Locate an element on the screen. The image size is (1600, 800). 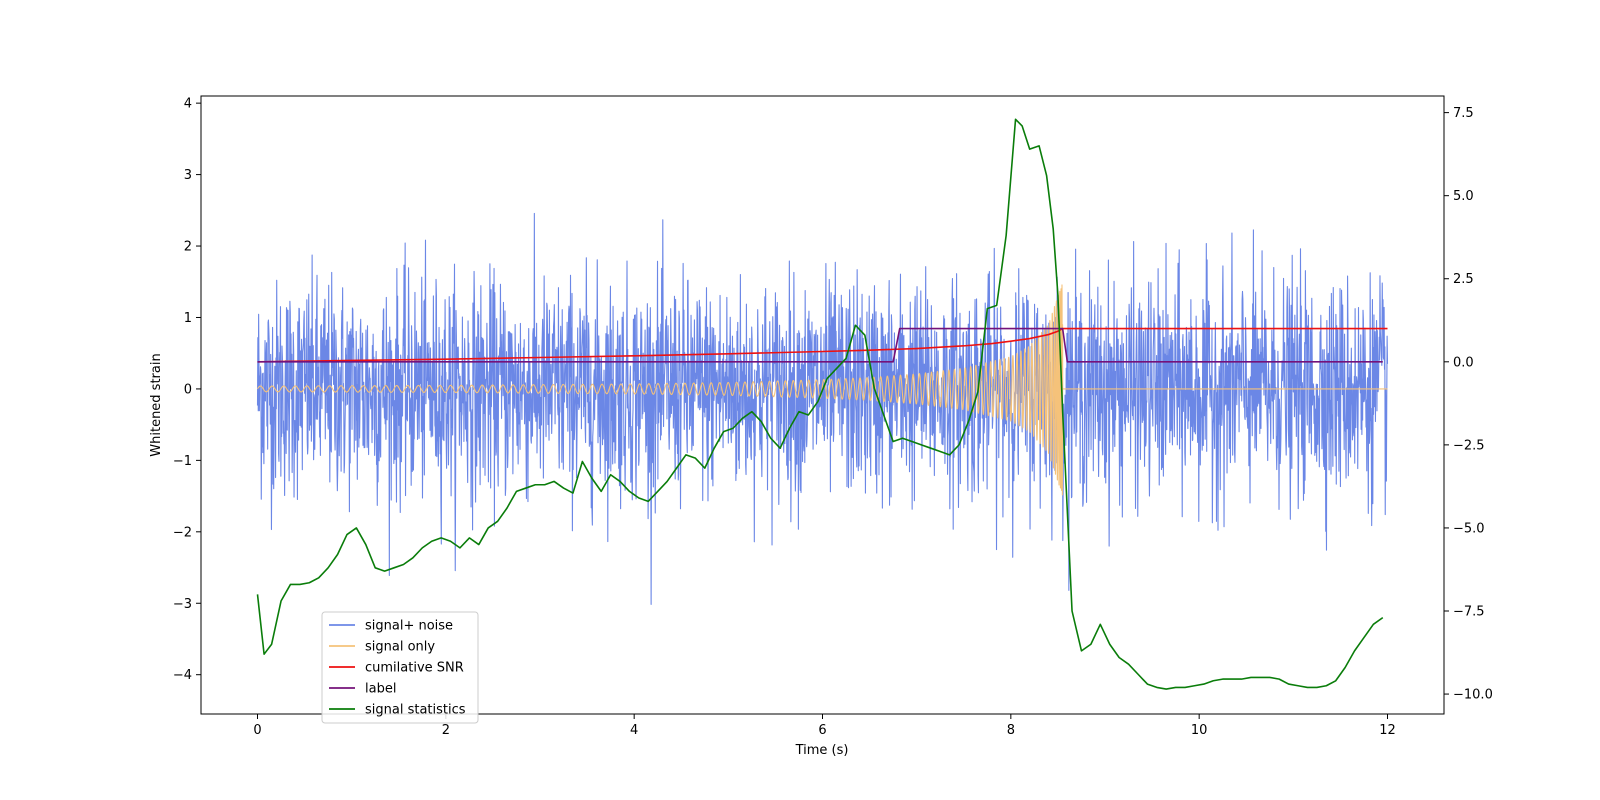
x-tick-label: 2 is located at coordinates (446, 730).